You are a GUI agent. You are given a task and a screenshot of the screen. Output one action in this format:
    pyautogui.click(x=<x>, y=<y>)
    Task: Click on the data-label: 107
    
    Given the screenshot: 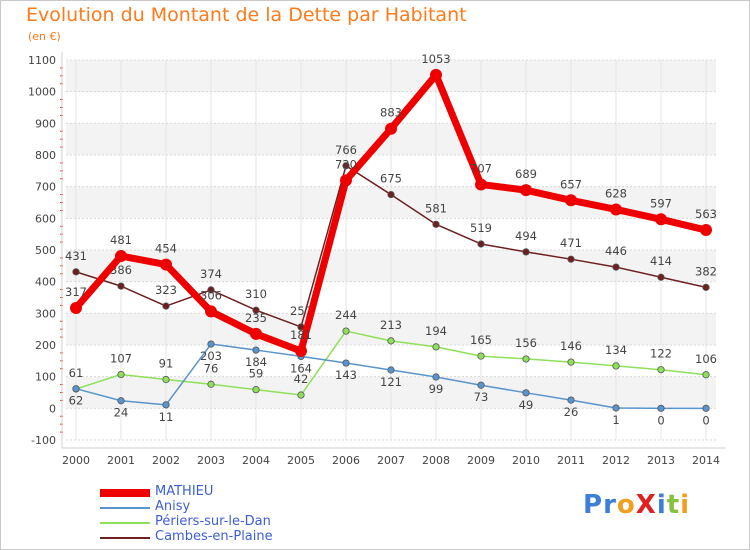 What is the action you would take?
    pyautogui.click(x=121, y=358)
    